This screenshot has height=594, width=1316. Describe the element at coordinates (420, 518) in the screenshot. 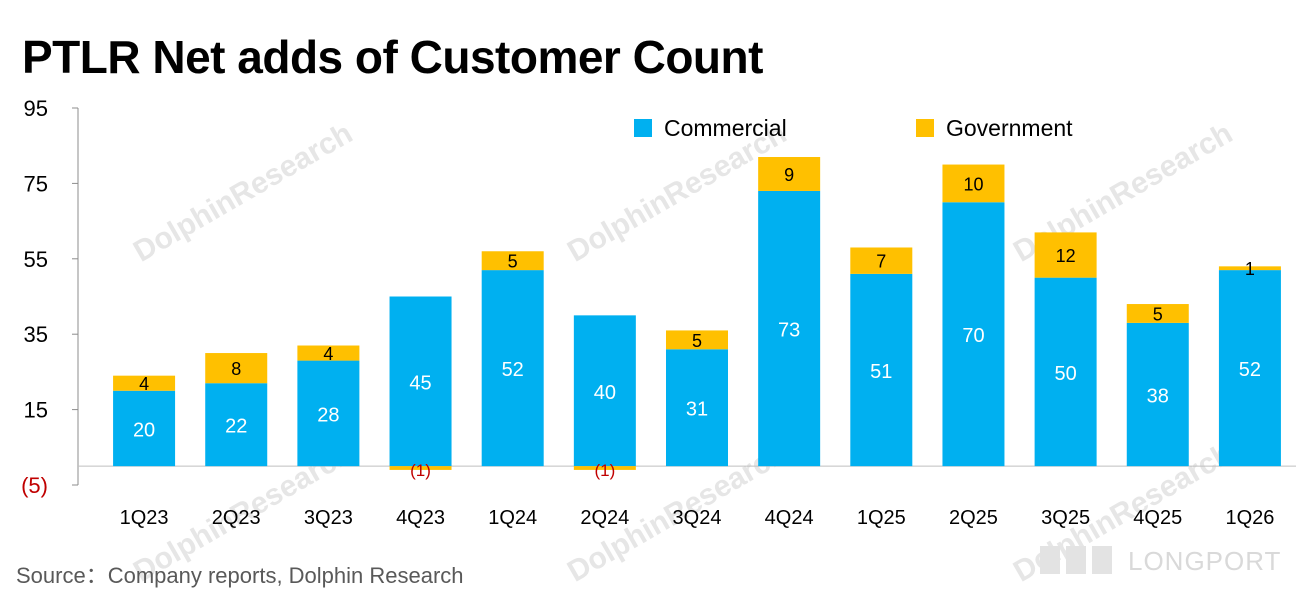

I see `x-tick-label: 4Q23` at that location.